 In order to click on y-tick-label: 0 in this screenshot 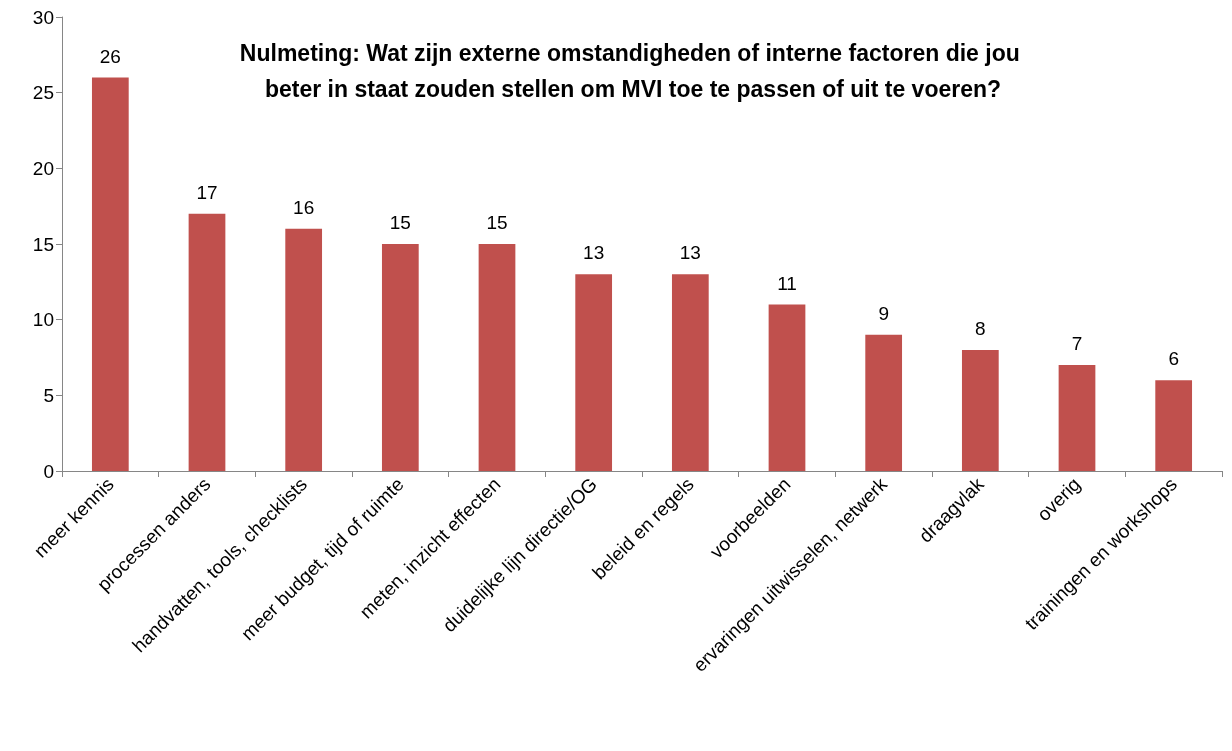, I will do `click(48, 471)`.